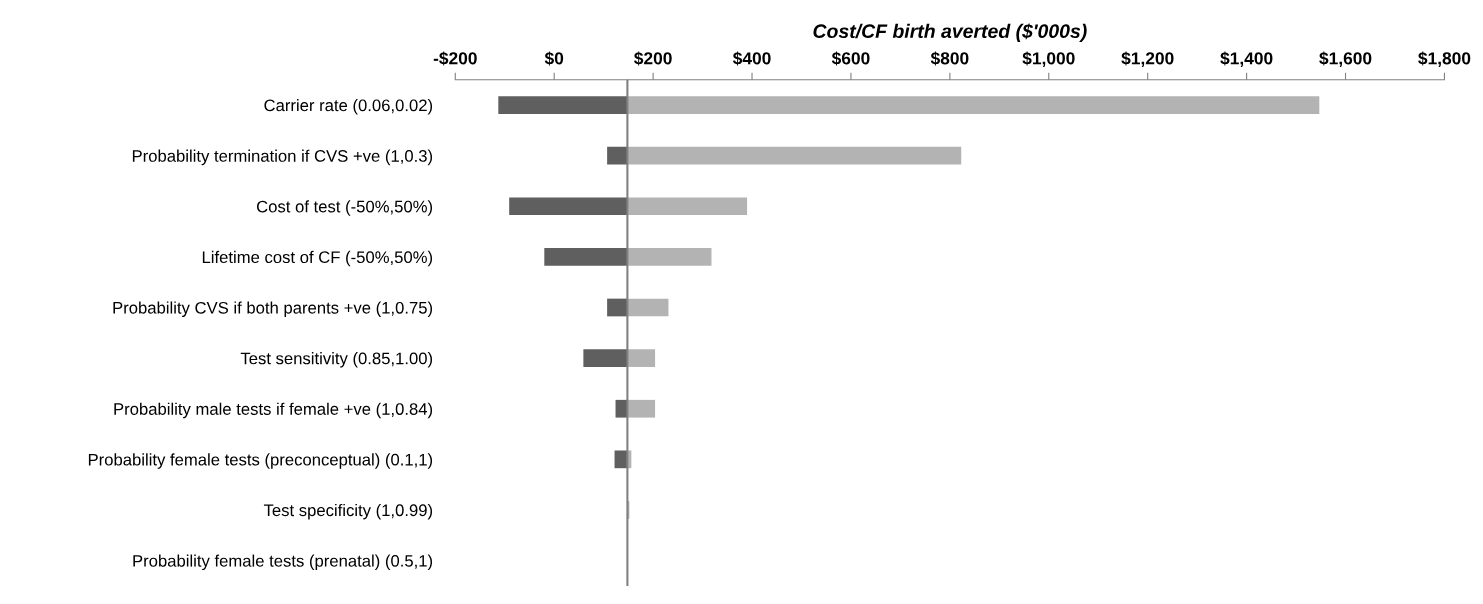  What do you see at coordinates (348, 107) in the screenshot?
I see `y-tick-label: Carrier rate (0.06,0.02)` at bounding box center [348, 107].